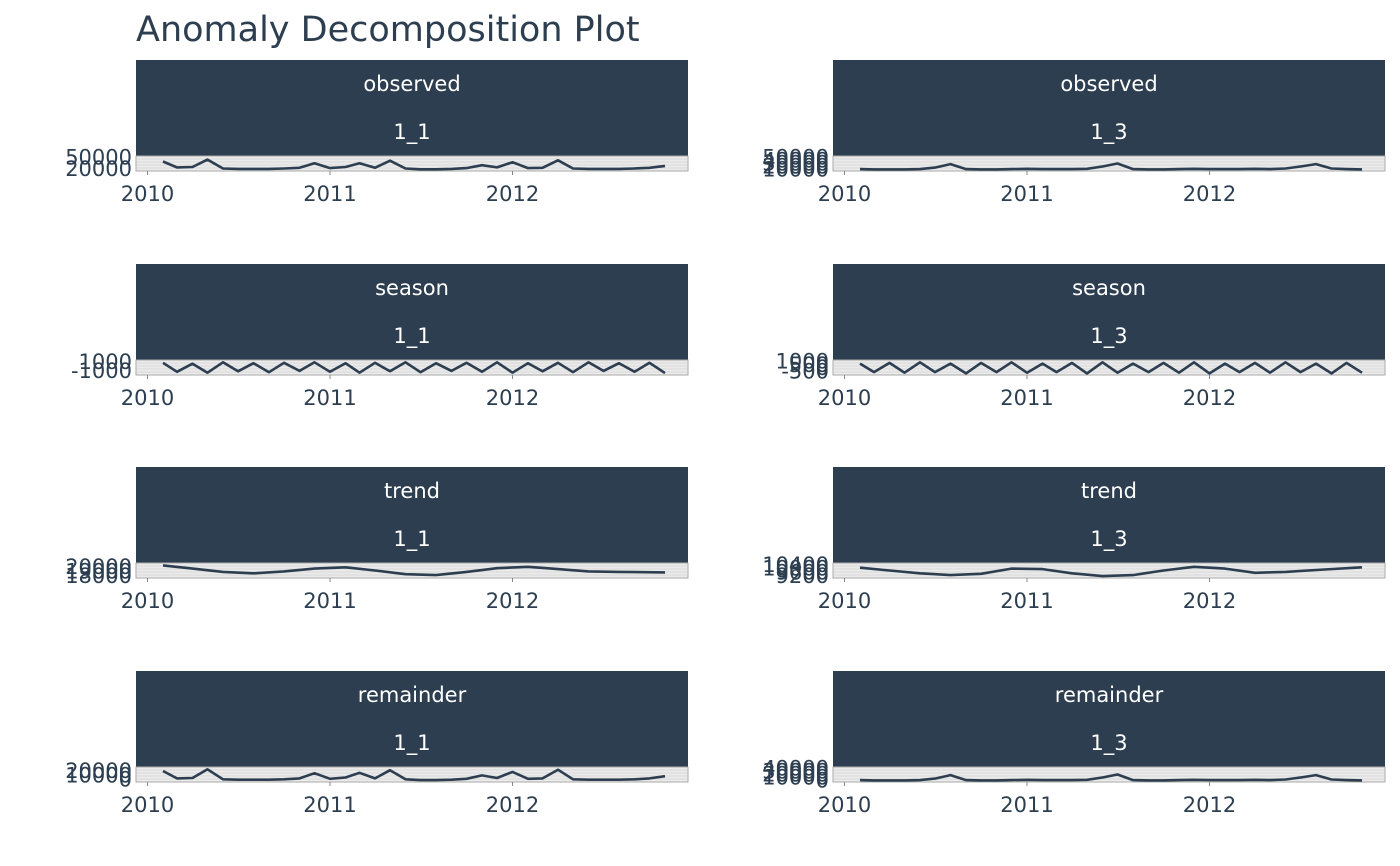 This screenshot has width=1400, height=866. Describe the element at coordinates (388, 30) in the screenshot. I see `chart-title: Anomaly Decomposition Plot` at that location.